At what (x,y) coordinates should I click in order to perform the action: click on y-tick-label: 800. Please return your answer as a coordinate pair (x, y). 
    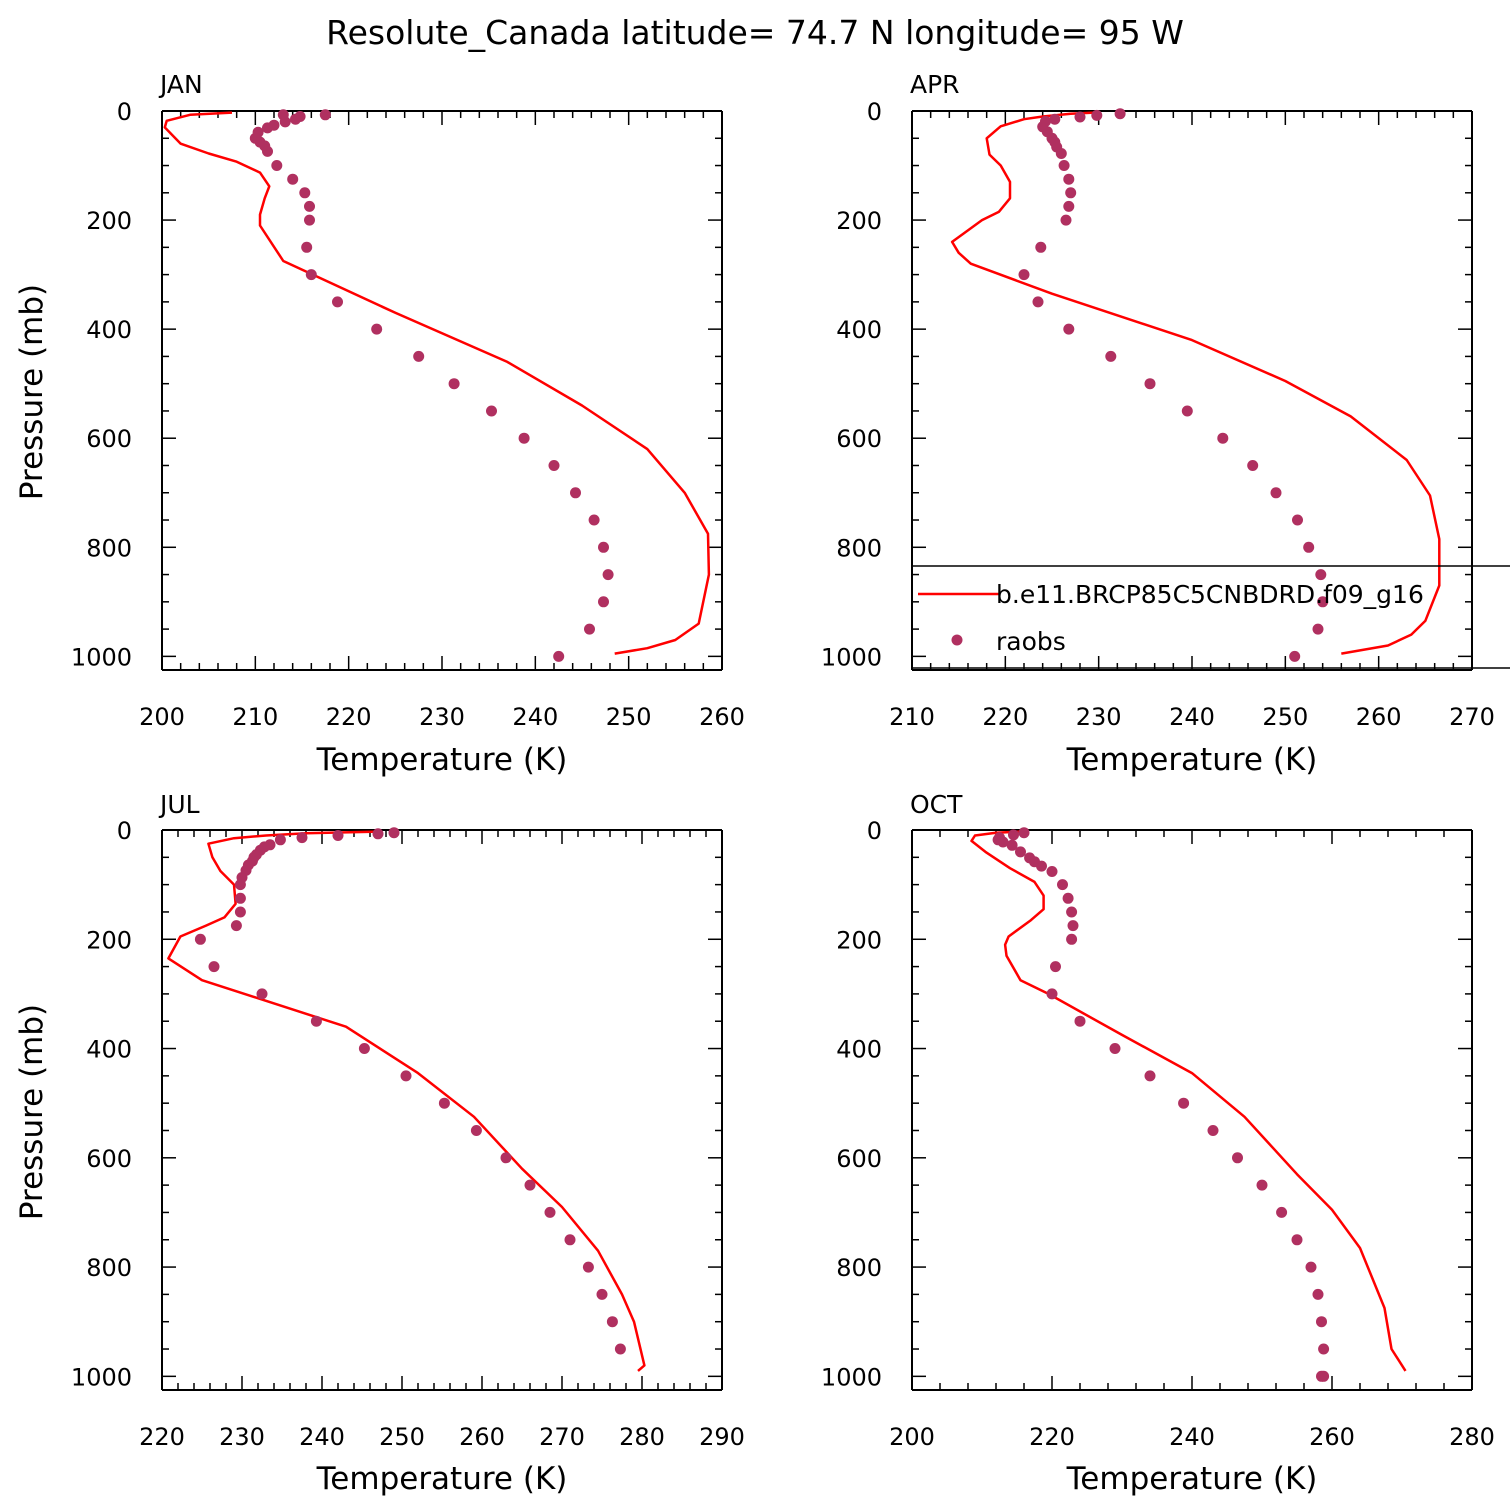
    Looking at the image, I should click on (109, 548).